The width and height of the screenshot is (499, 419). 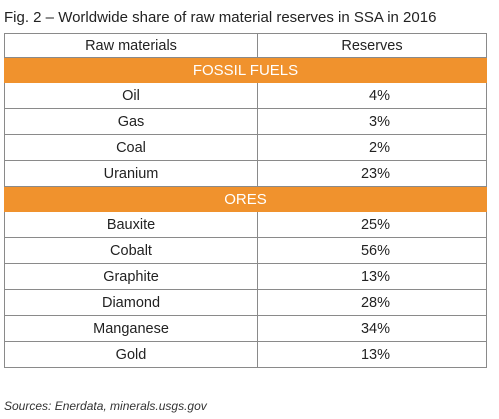 What do you see at coordinates (131, 121) in the screenshot?
I see `material-cell: Gas` at bounding box center [131, 121].